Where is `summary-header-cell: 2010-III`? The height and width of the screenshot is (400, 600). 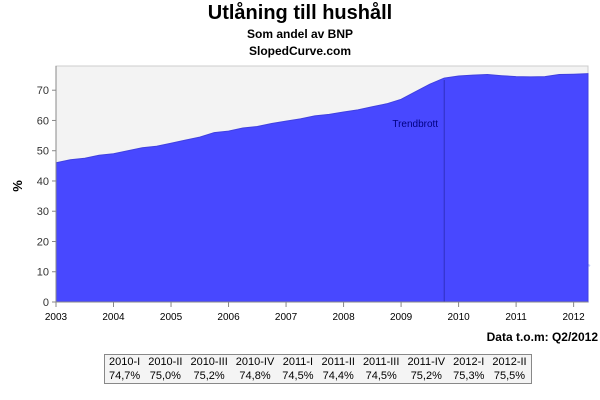
summary-header-cell: 2010-III is located at coordinates (209, 362).